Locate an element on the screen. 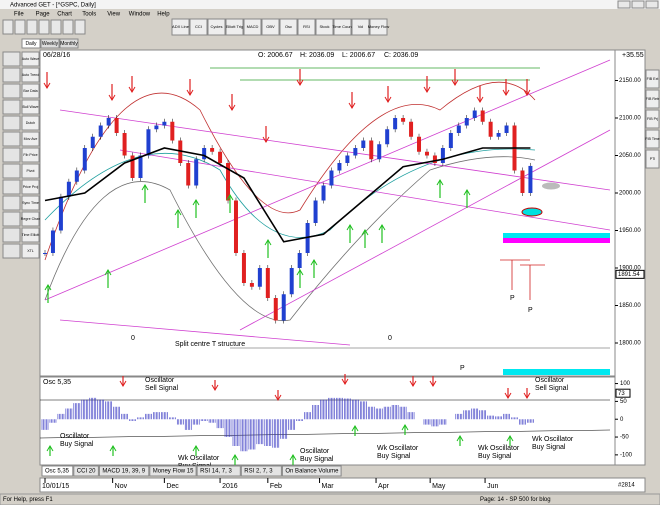 The image size is (660, 510). x-tick-label: Mar is located at coordinates (328, 486).